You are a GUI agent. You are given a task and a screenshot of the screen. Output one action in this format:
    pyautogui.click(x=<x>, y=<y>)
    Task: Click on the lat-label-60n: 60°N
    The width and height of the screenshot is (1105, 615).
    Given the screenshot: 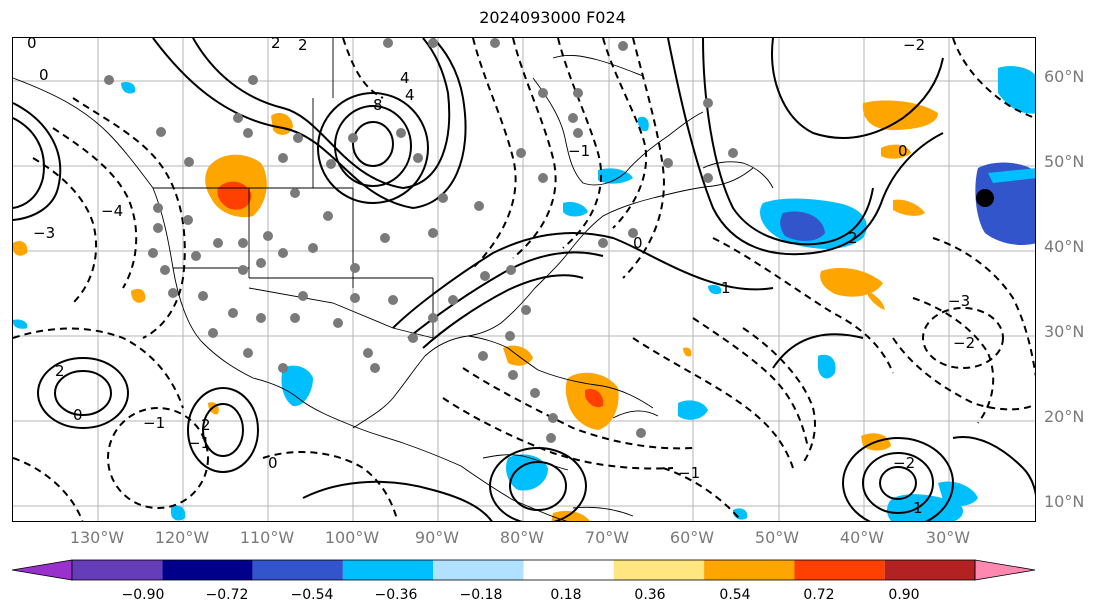 What is the action you would take?
    pyautogui.click(x=1064, y=76)
    